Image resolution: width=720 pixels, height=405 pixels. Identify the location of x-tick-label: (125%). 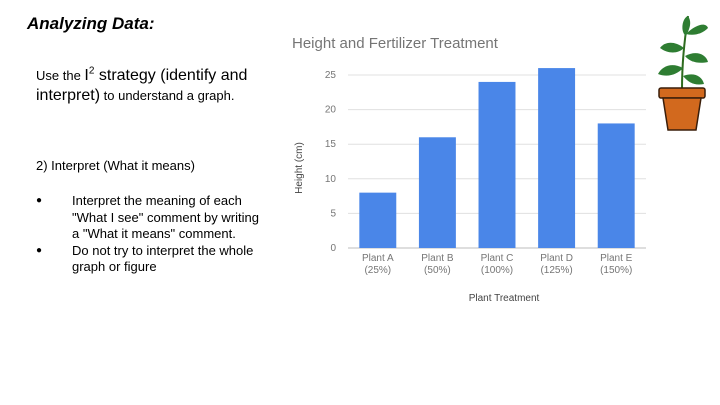
(556, 270).